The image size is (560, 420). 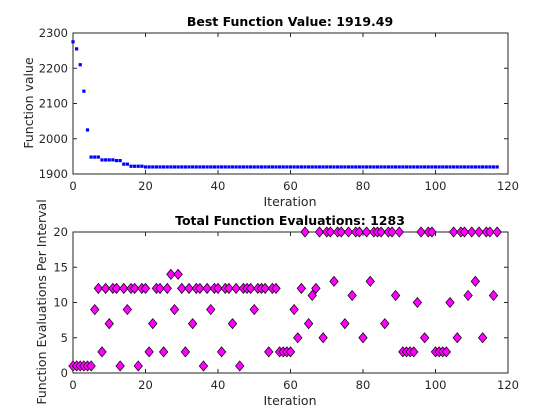 What do you see at coordinates (290, 220) in the screenshot?
I see `plot2-title: Total Function Evaluations: 1283` at bounding box center [290, 220].